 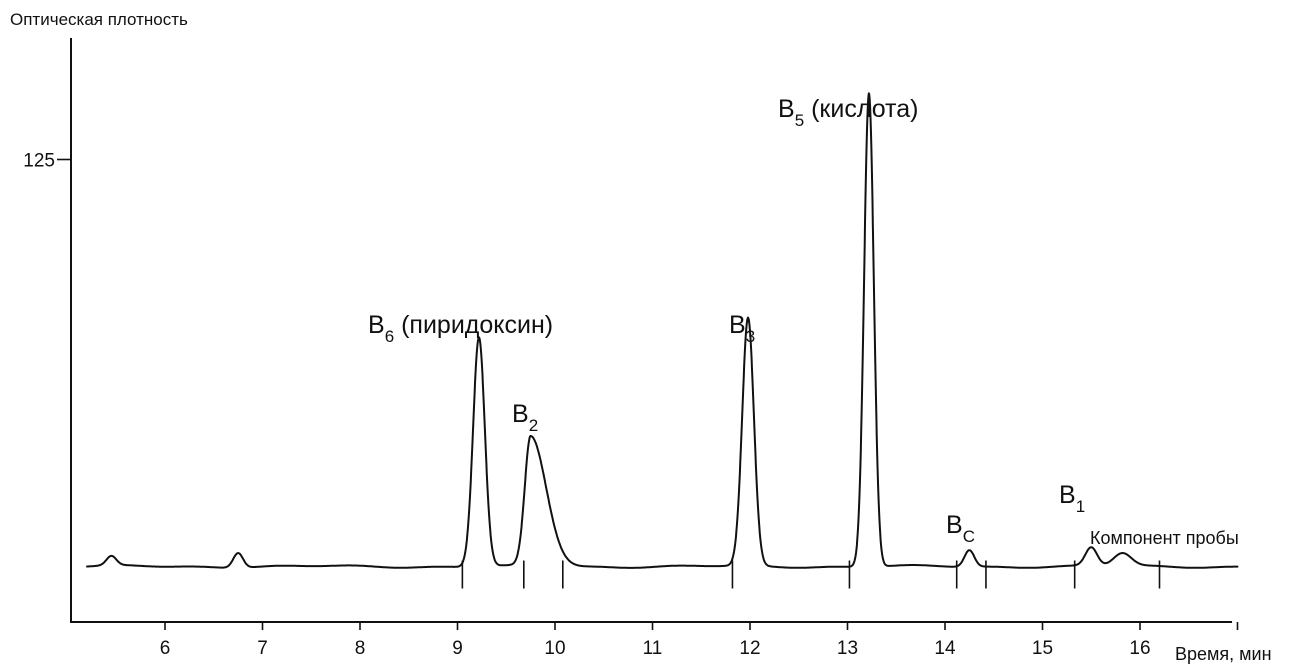 I want to click on x-tick-label: 13, so click(x=847, y=648).